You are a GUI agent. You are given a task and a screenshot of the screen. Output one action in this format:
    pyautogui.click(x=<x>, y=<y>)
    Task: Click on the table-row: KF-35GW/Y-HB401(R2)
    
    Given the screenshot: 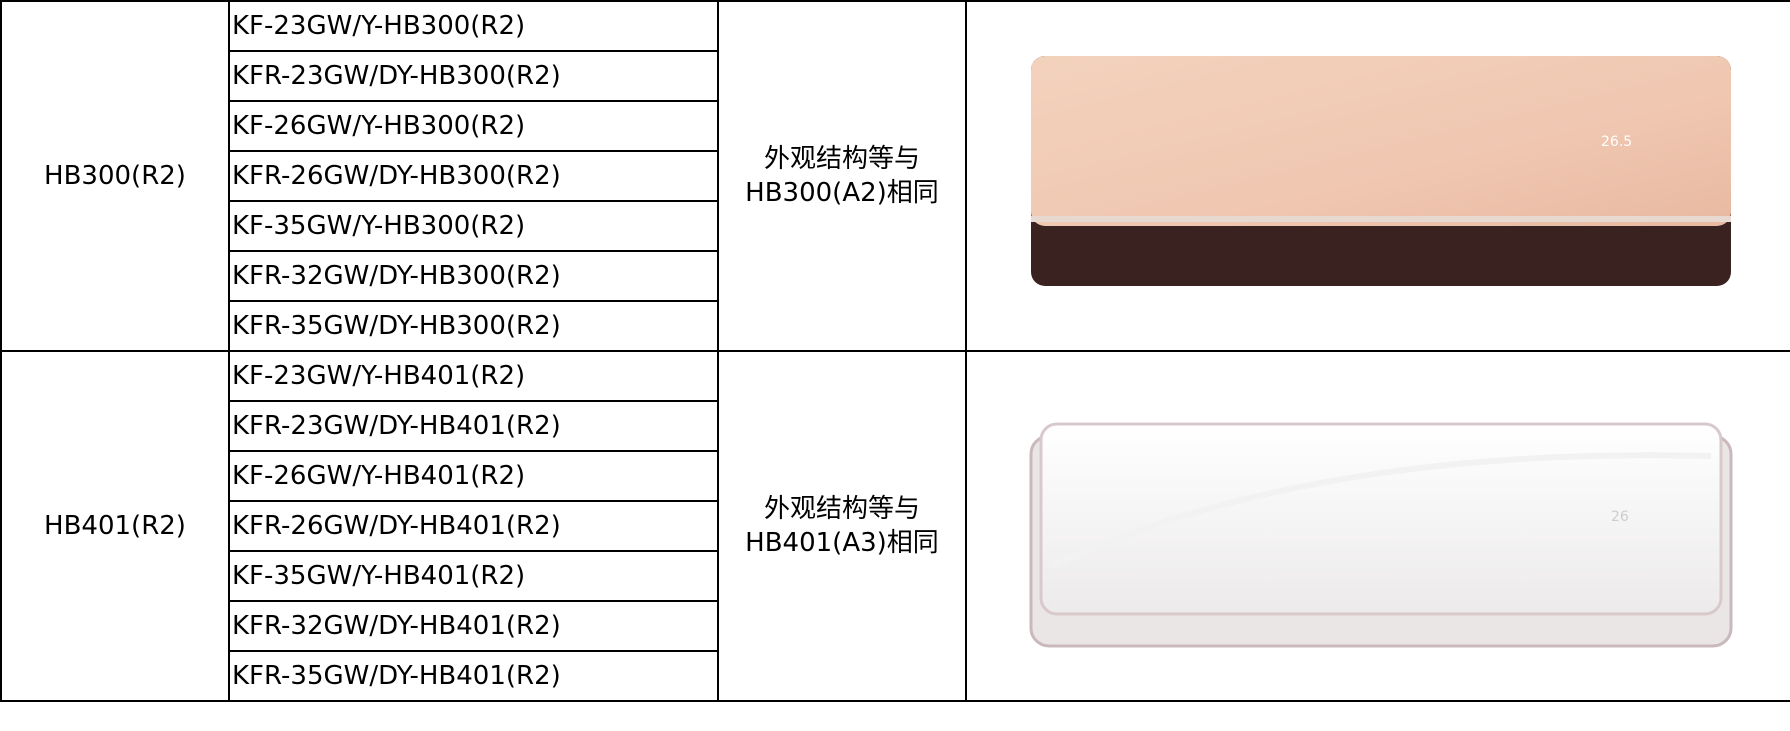 What is the action you would take?
    pyautogui.click(x=895, y=576)
    